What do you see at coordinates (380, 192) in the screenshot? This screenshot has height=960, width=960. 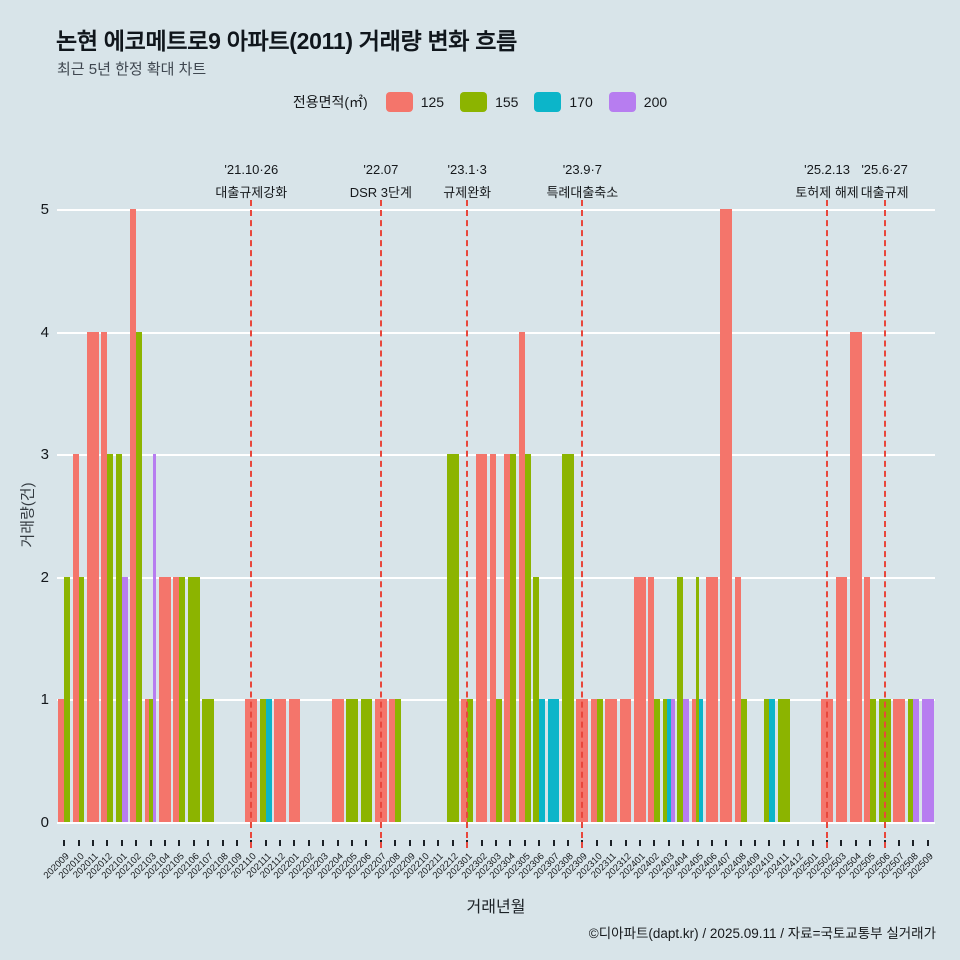 I see `event-desc-label: DSR 3단계` at bounding box center [380, 192].